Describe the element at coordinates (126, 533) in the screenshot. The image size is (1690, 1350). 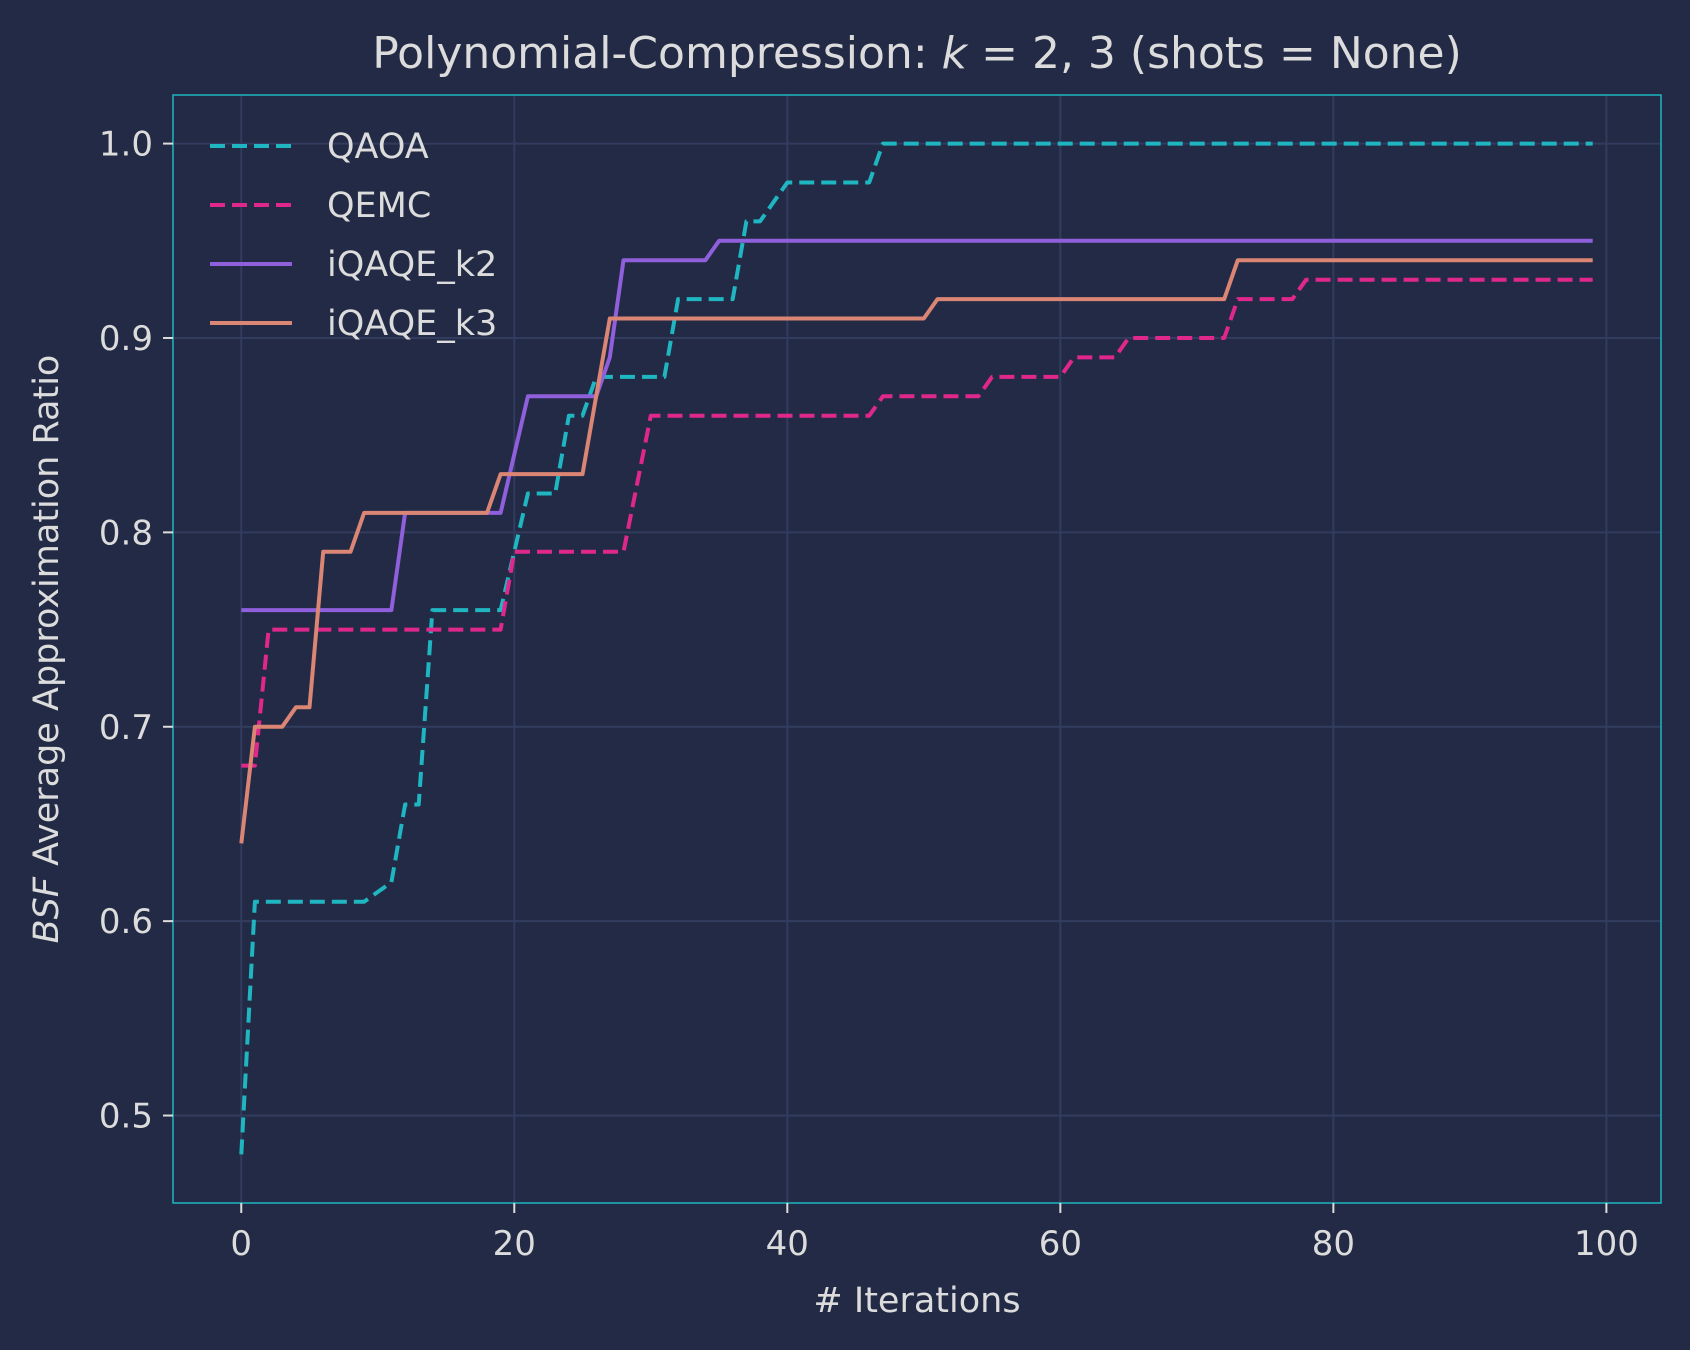
I see `y-tick-label: 0.8` at that location.